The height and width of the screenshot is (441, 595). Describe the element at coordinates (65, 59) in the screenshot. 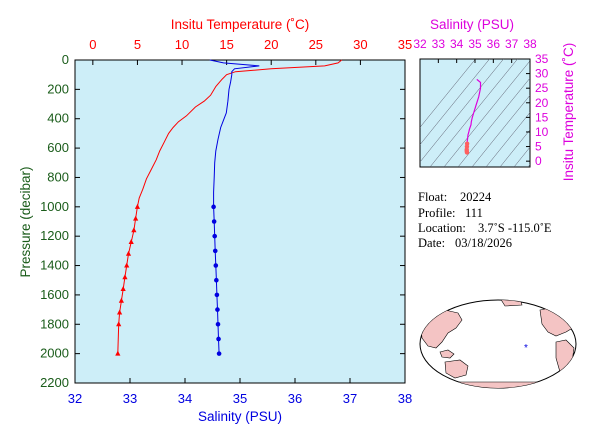

I see `pressure-tick-label: 0` at that location.